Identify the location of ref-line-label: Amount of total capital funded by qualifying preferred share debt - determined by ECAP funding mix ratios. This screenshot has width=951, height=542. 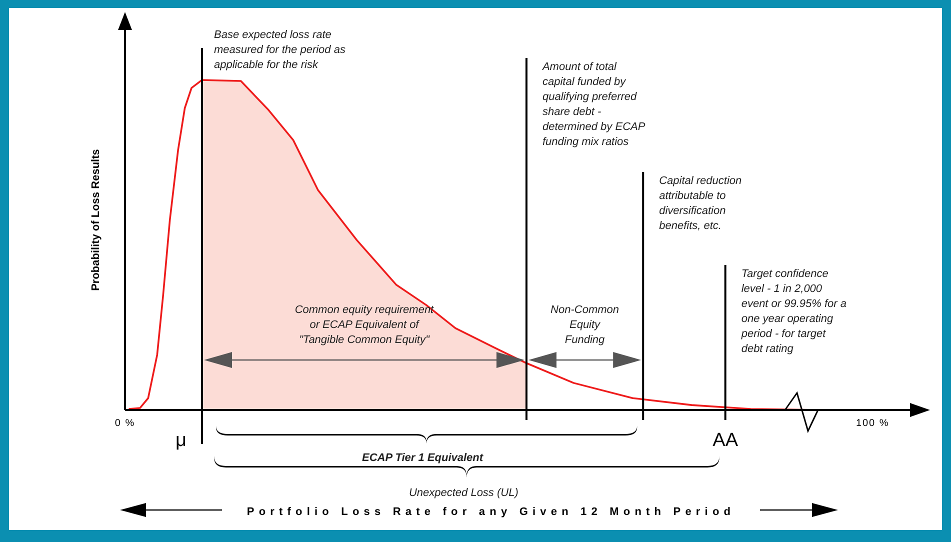
(593, 104).